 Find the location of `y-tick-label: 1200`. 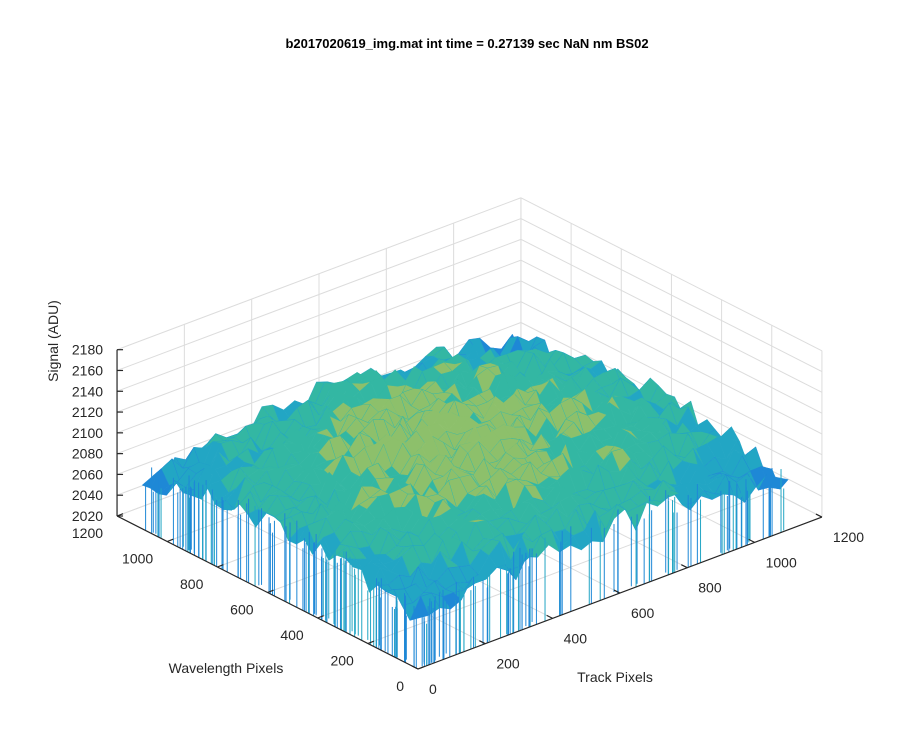

y-tick-label: 1200 is located at coordinates (87, 533).